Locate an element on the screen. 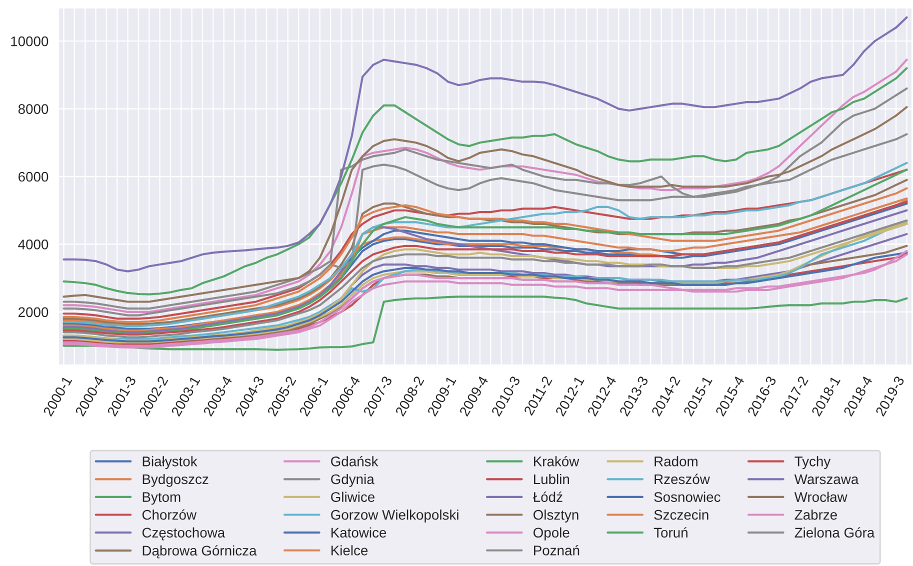  legend-label: Tychy is located at coordinates (812, 463).